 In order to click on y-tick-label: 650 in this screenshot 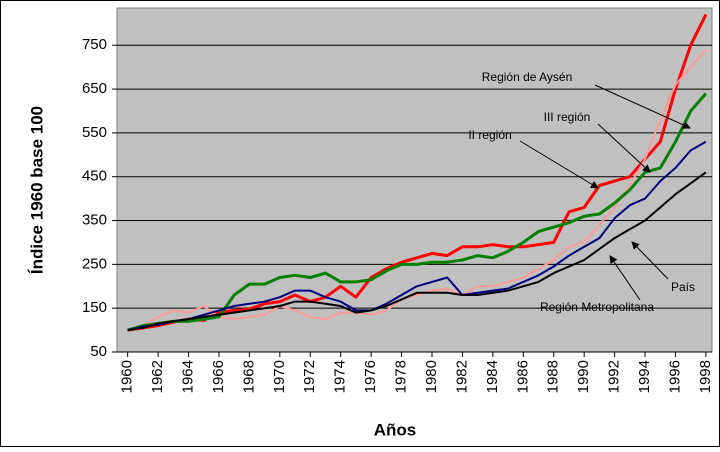, I will do `click(94, 88)`.